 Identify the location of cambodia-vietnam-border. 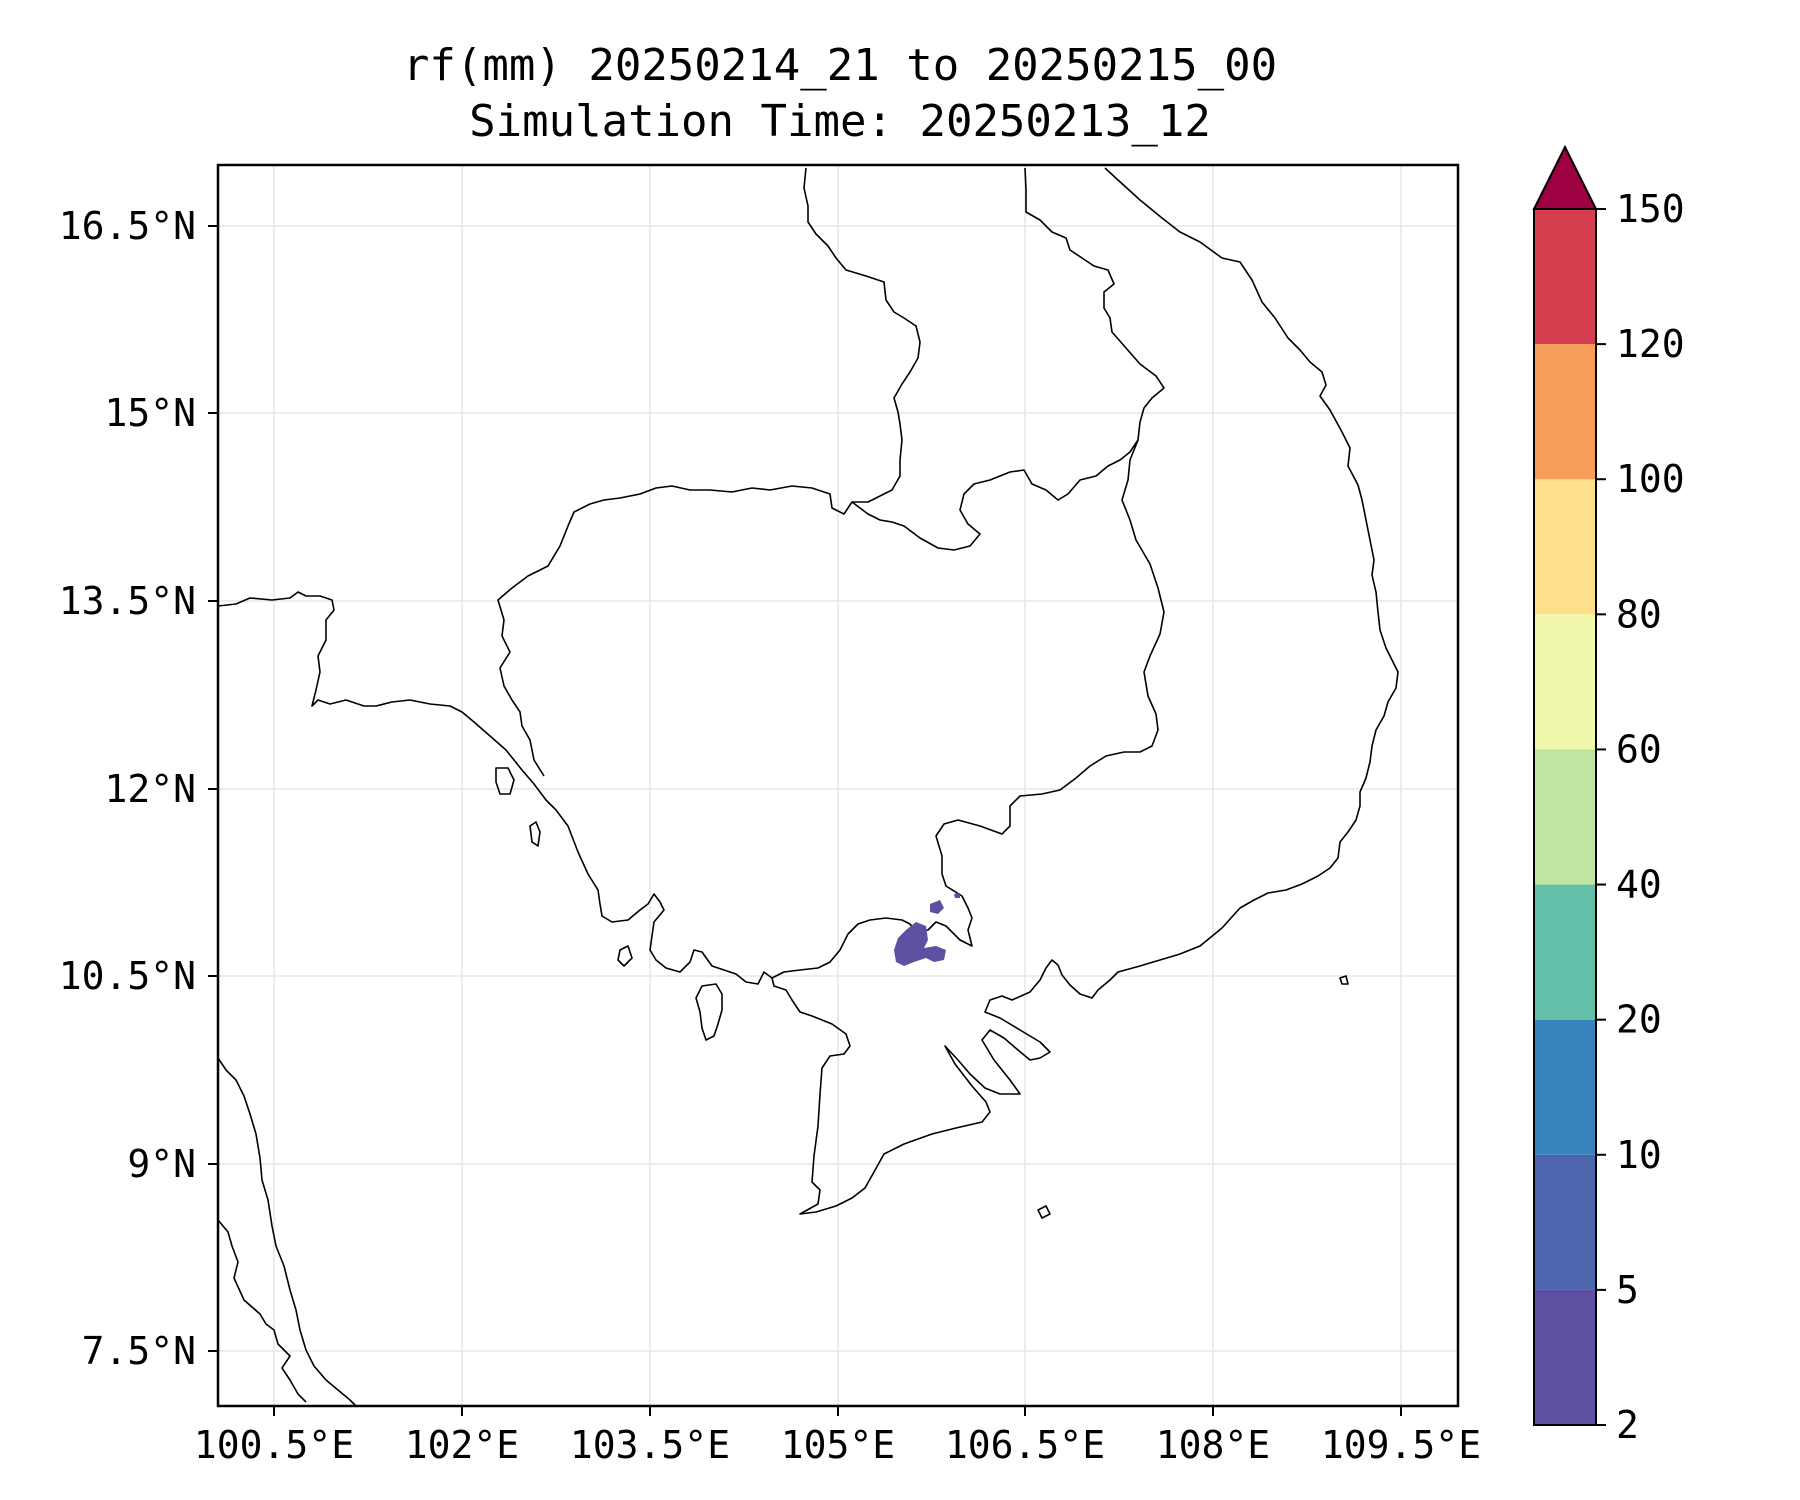
(968, 709).